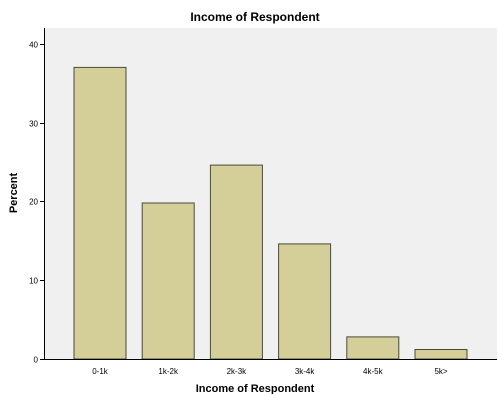 The width and height of the screenshot is (498, 394). I want to click on bar-4k-5k, so click(373, 348).